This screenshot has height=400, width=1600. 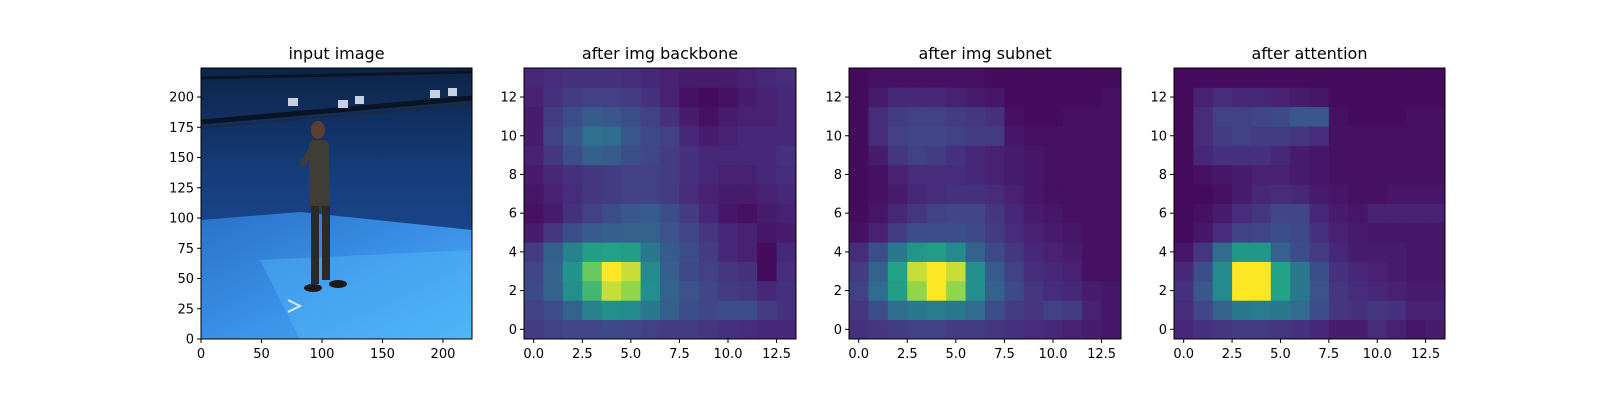 What do you see at coordinates (295, 306) in the screenshot?
I see `floor-marker` at bounding box center [295, 306].